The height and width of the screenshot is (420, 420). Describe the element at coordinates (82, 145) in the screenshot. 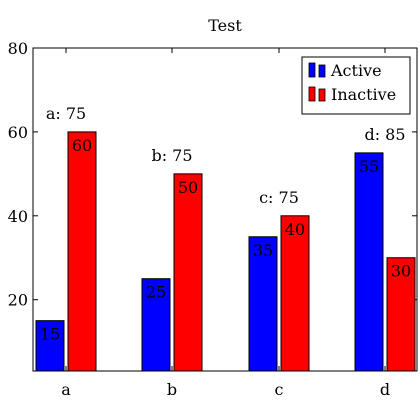

I see `bar-value-label: 60` at that location.